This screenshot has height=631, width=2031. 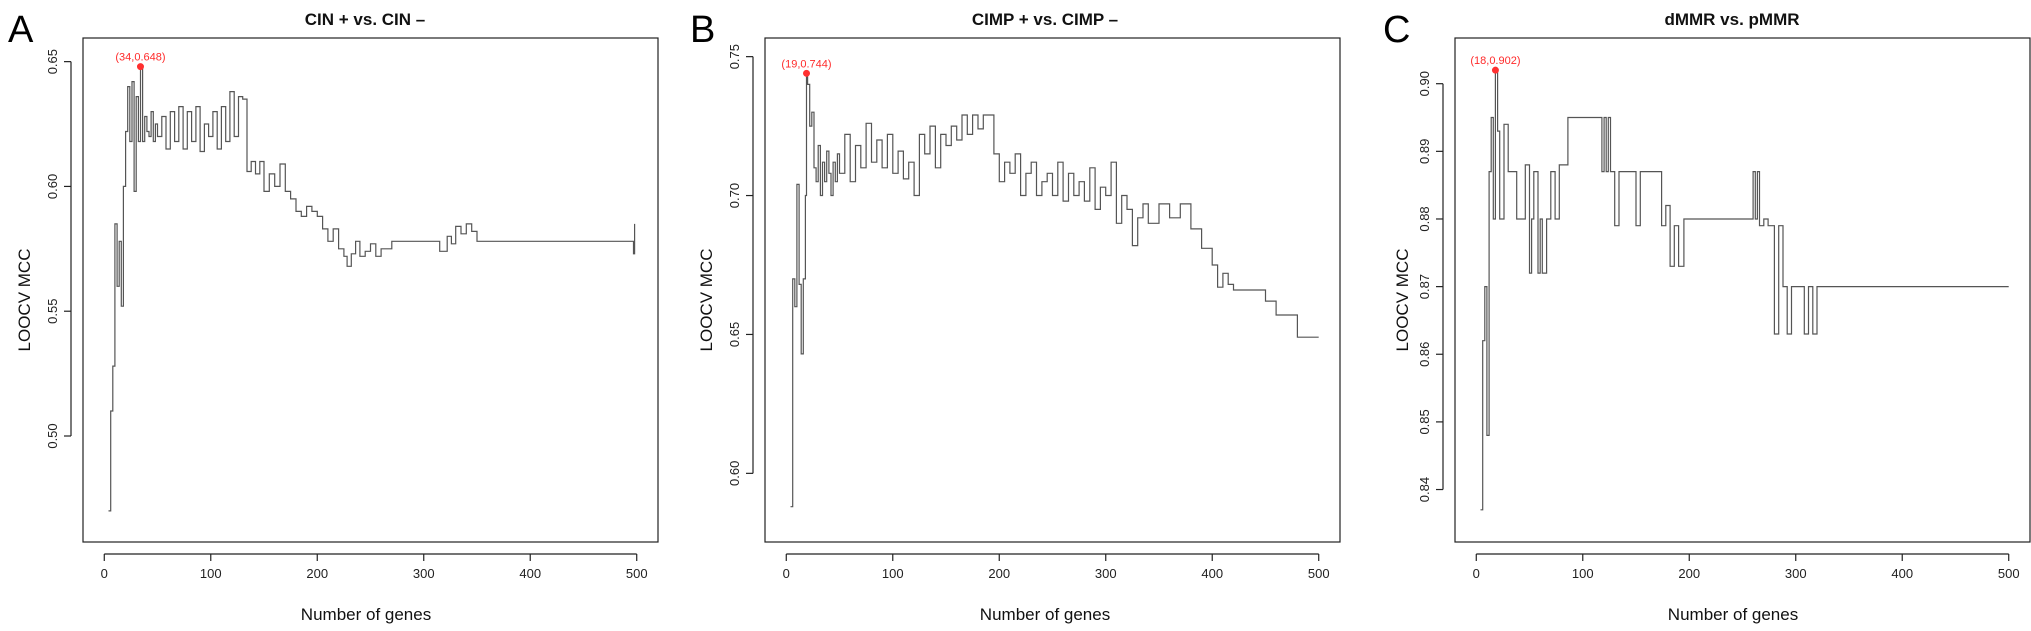 What do you see at coordinates (1424, 83) in the screenshot?
I see `y-tick-label: 0.90` at bounding box center [1424, 83].